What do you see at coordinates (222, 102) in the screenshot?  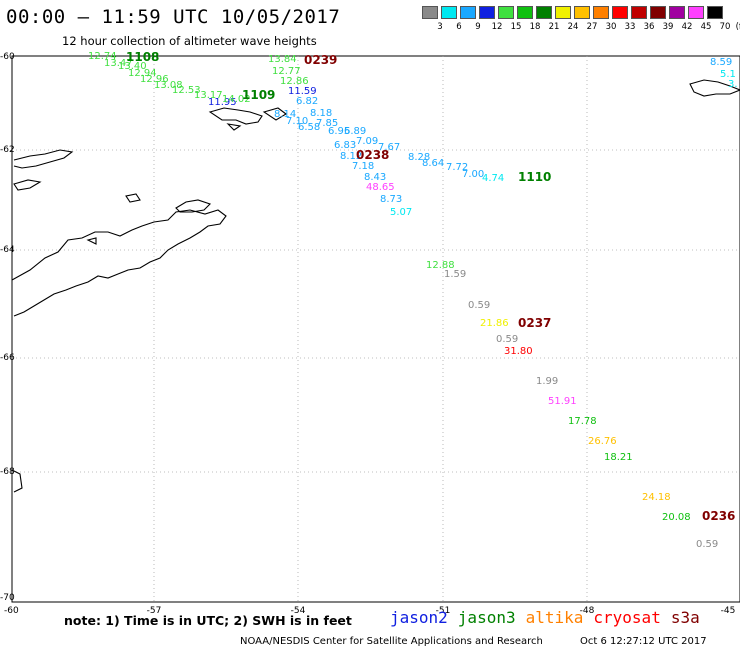 I see `wave-height-value: 11.95` at bounding box center [222, 102].